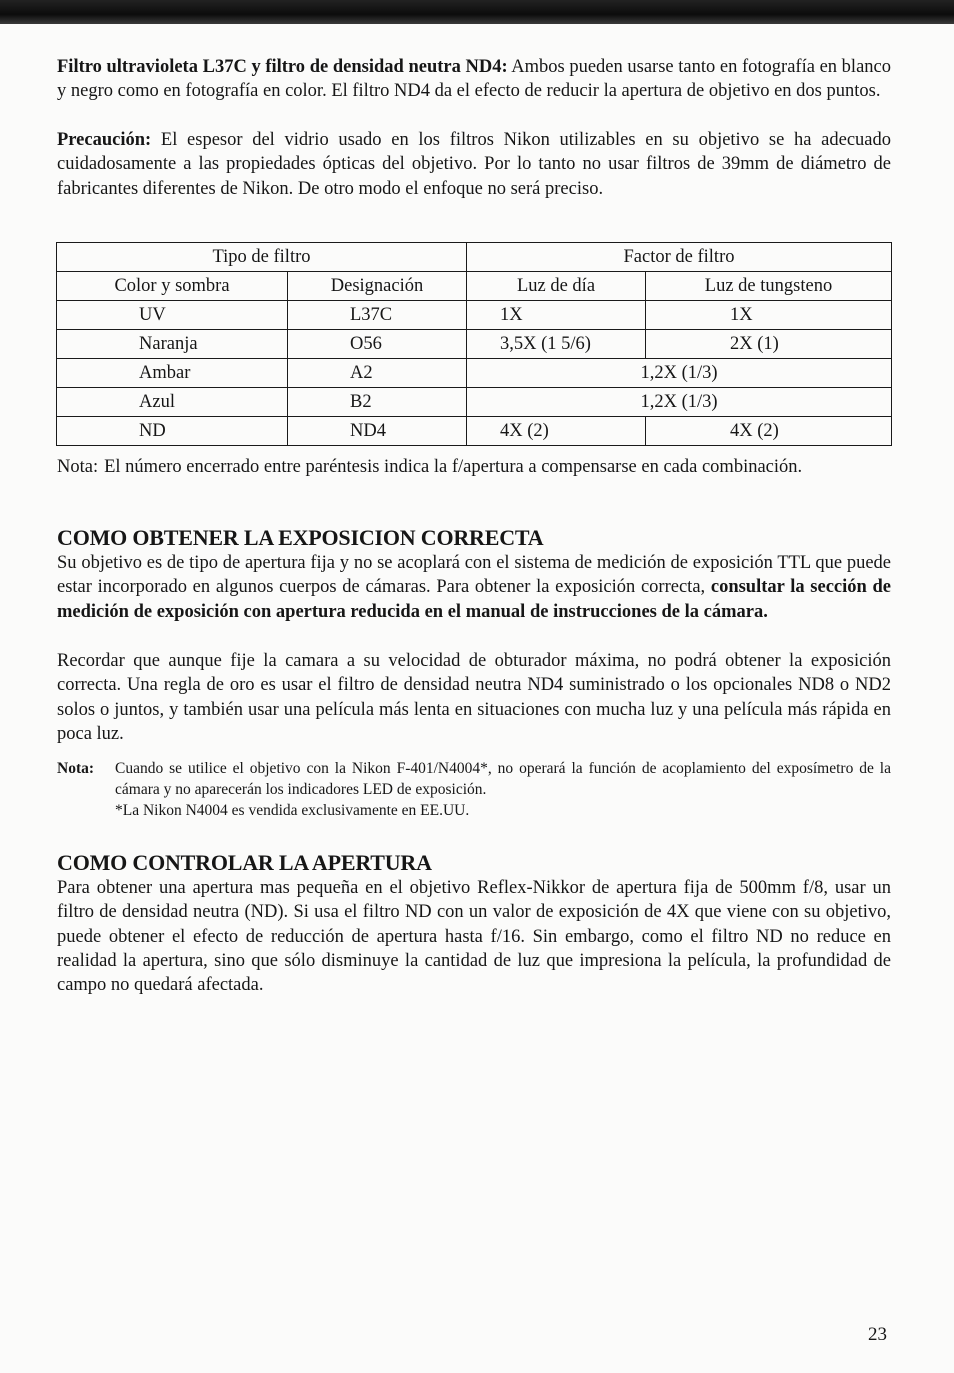  Describe the element at coordinates (377, 431) in the screenshot. I see `cell: ND4` at that location.